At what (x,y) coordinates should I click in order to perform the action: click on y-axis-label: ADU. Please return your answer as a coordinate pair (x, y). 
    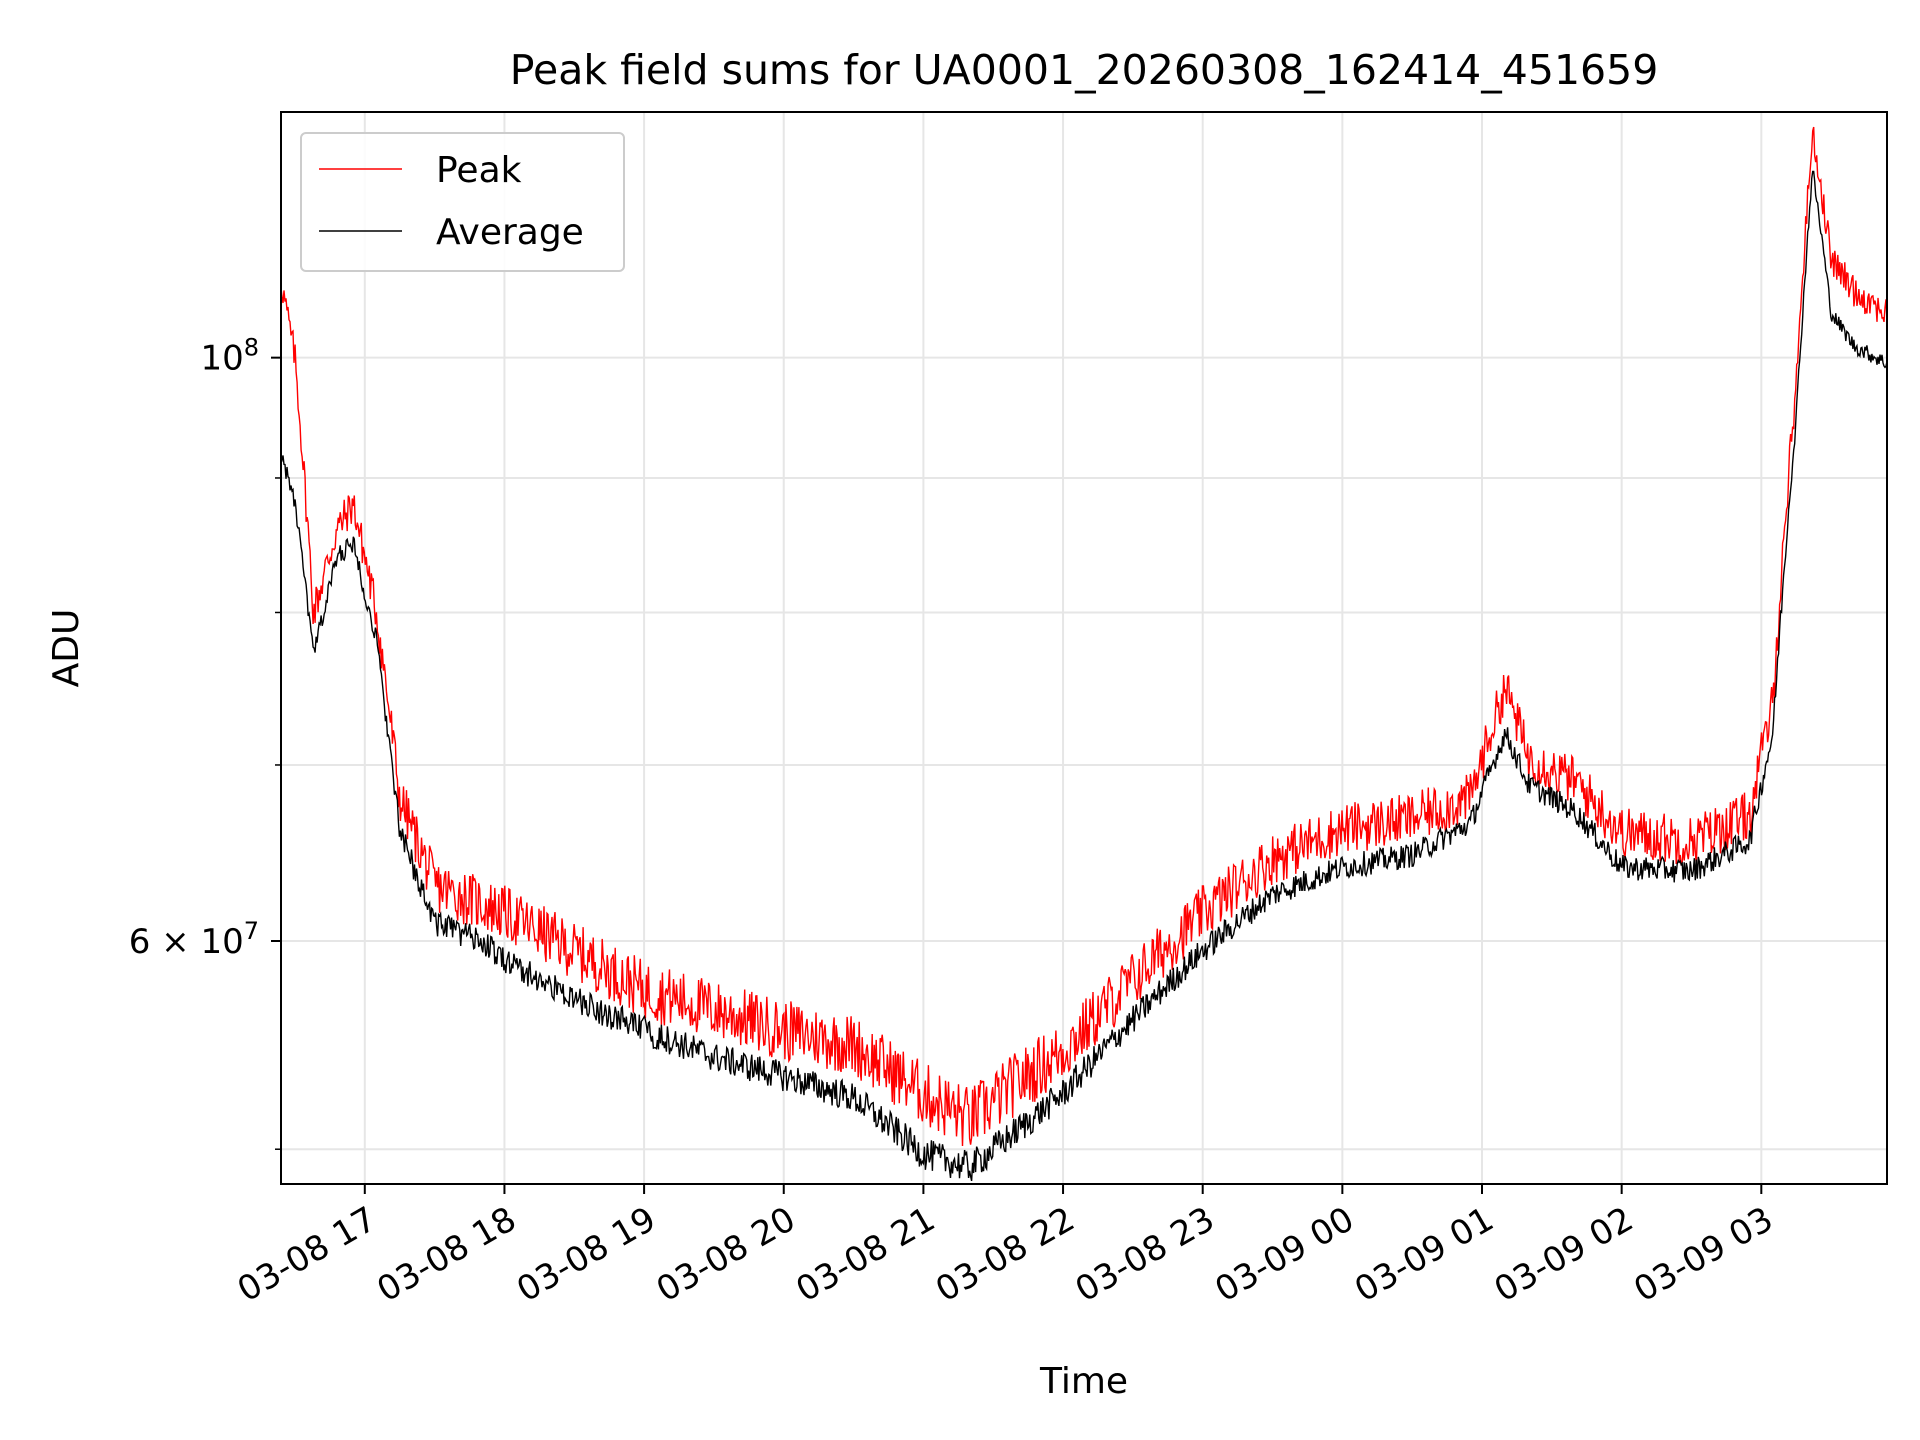
    Looking at the image, I should click on (66, 648).